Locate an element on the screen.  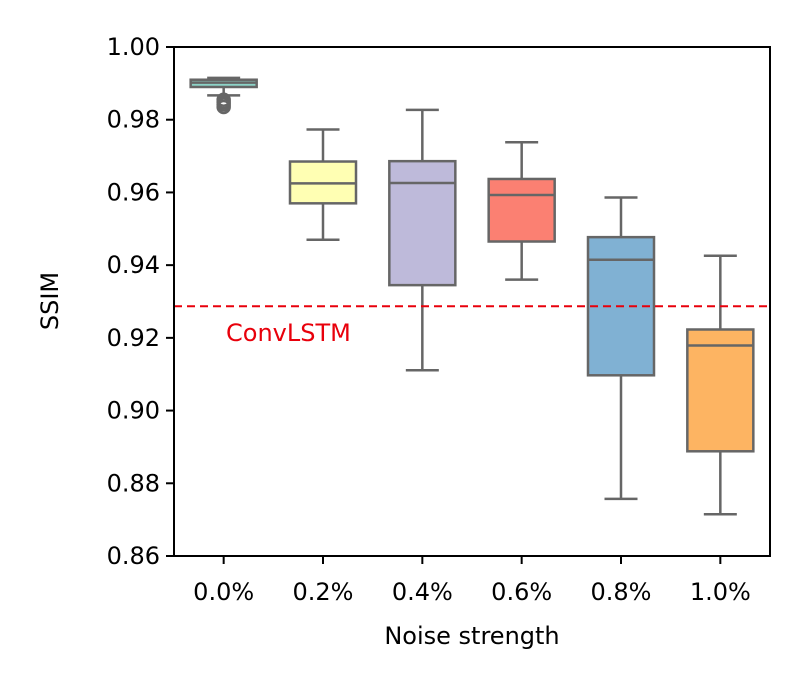
y-axis-ticks: 0.86 0.88 0.90 0.92 0.94 0.96 0.98 1.00 is located at coordinates (140, 301).